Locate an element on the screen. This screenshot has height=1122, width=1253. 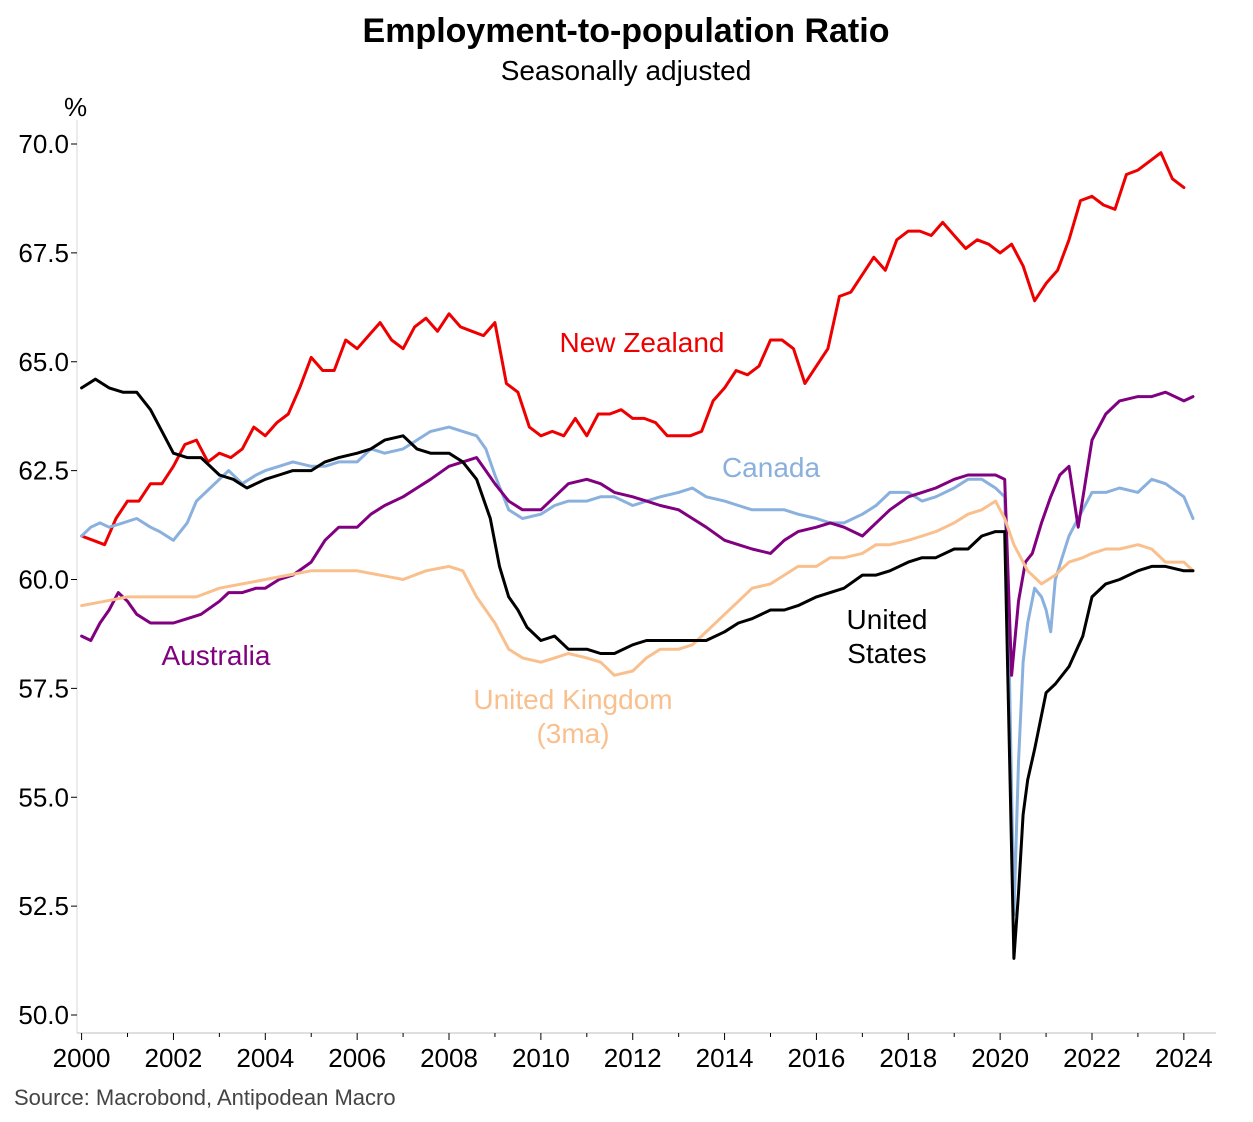
x-tick-label: 2014 is located at coordinates (725, 1058).